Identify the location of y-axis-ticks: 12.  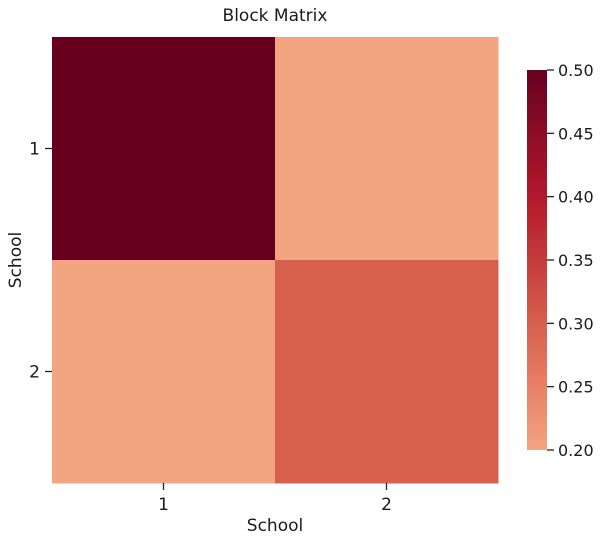
(40, 261).